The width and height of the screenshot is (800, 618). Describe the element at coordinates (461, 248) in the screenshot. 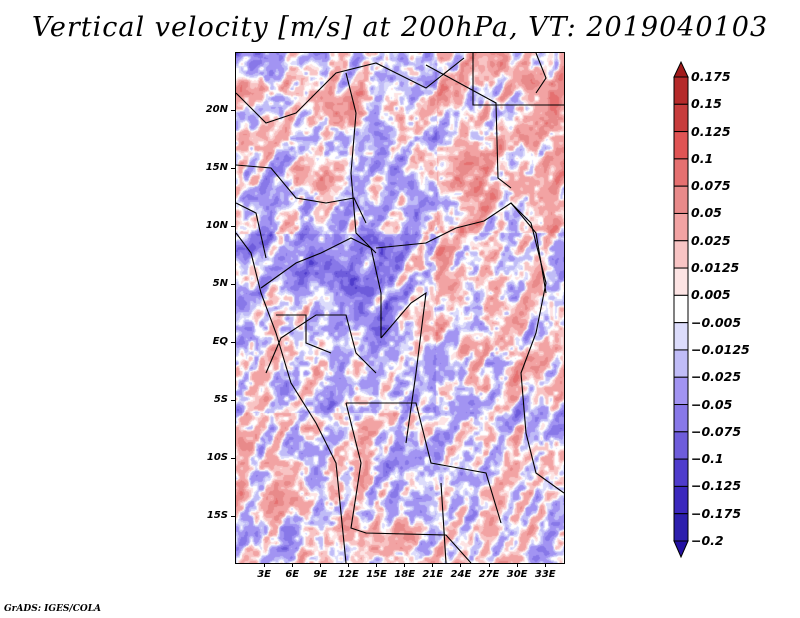

I see `border-car` at that location.